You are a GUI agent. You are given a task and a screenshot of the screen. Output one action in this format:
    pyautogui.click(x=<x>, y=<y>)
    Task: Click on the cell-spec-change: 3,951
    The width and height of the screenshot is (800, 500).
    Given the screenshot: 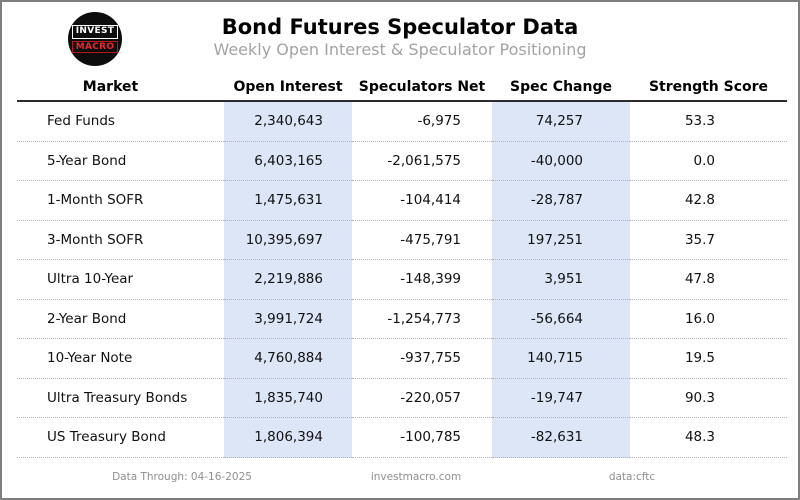 What is the action you would take?
    pyautogui.click(x=561, y=280)
    